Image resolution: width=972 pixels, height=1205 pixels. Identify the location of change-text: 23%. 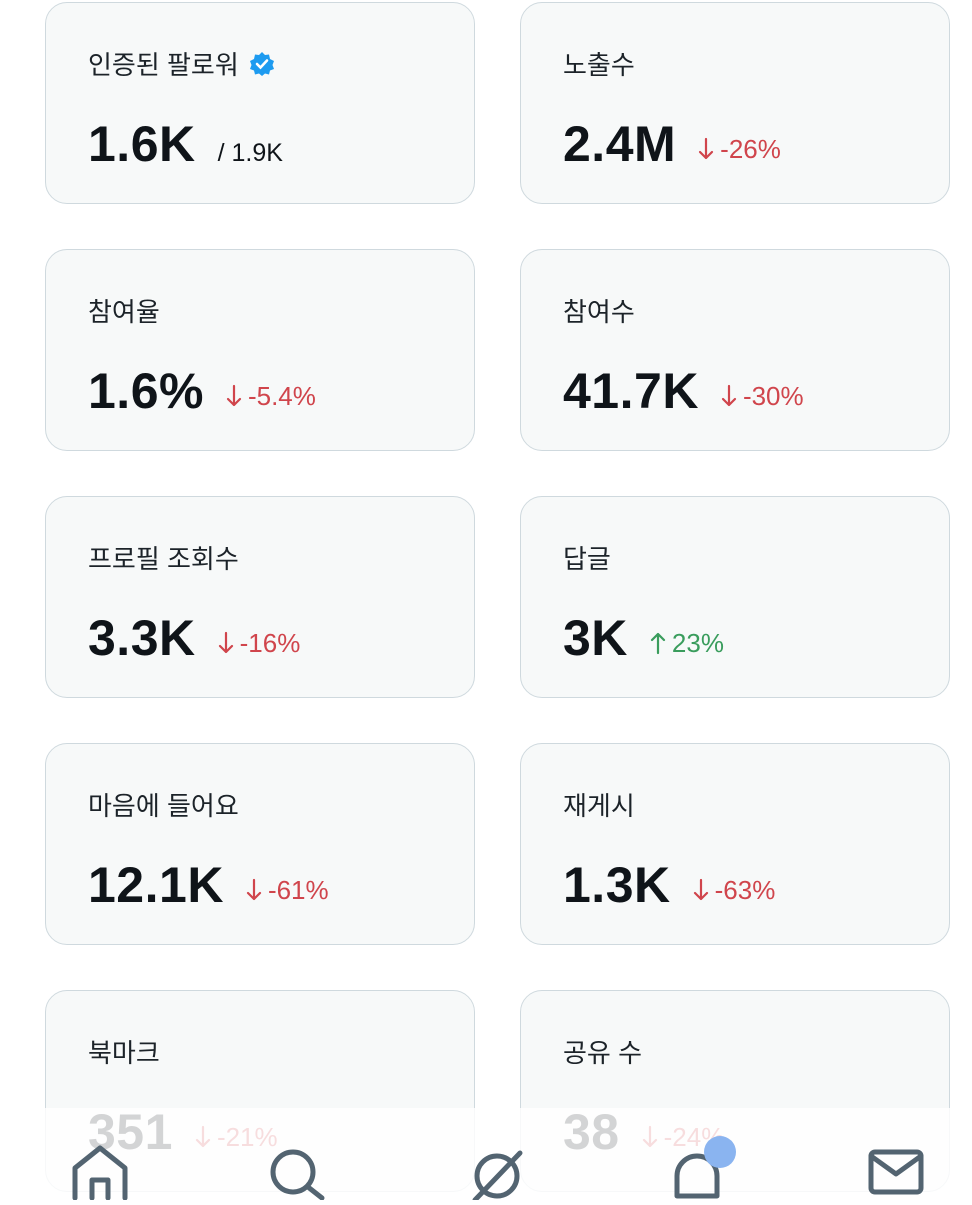
(697, 642).